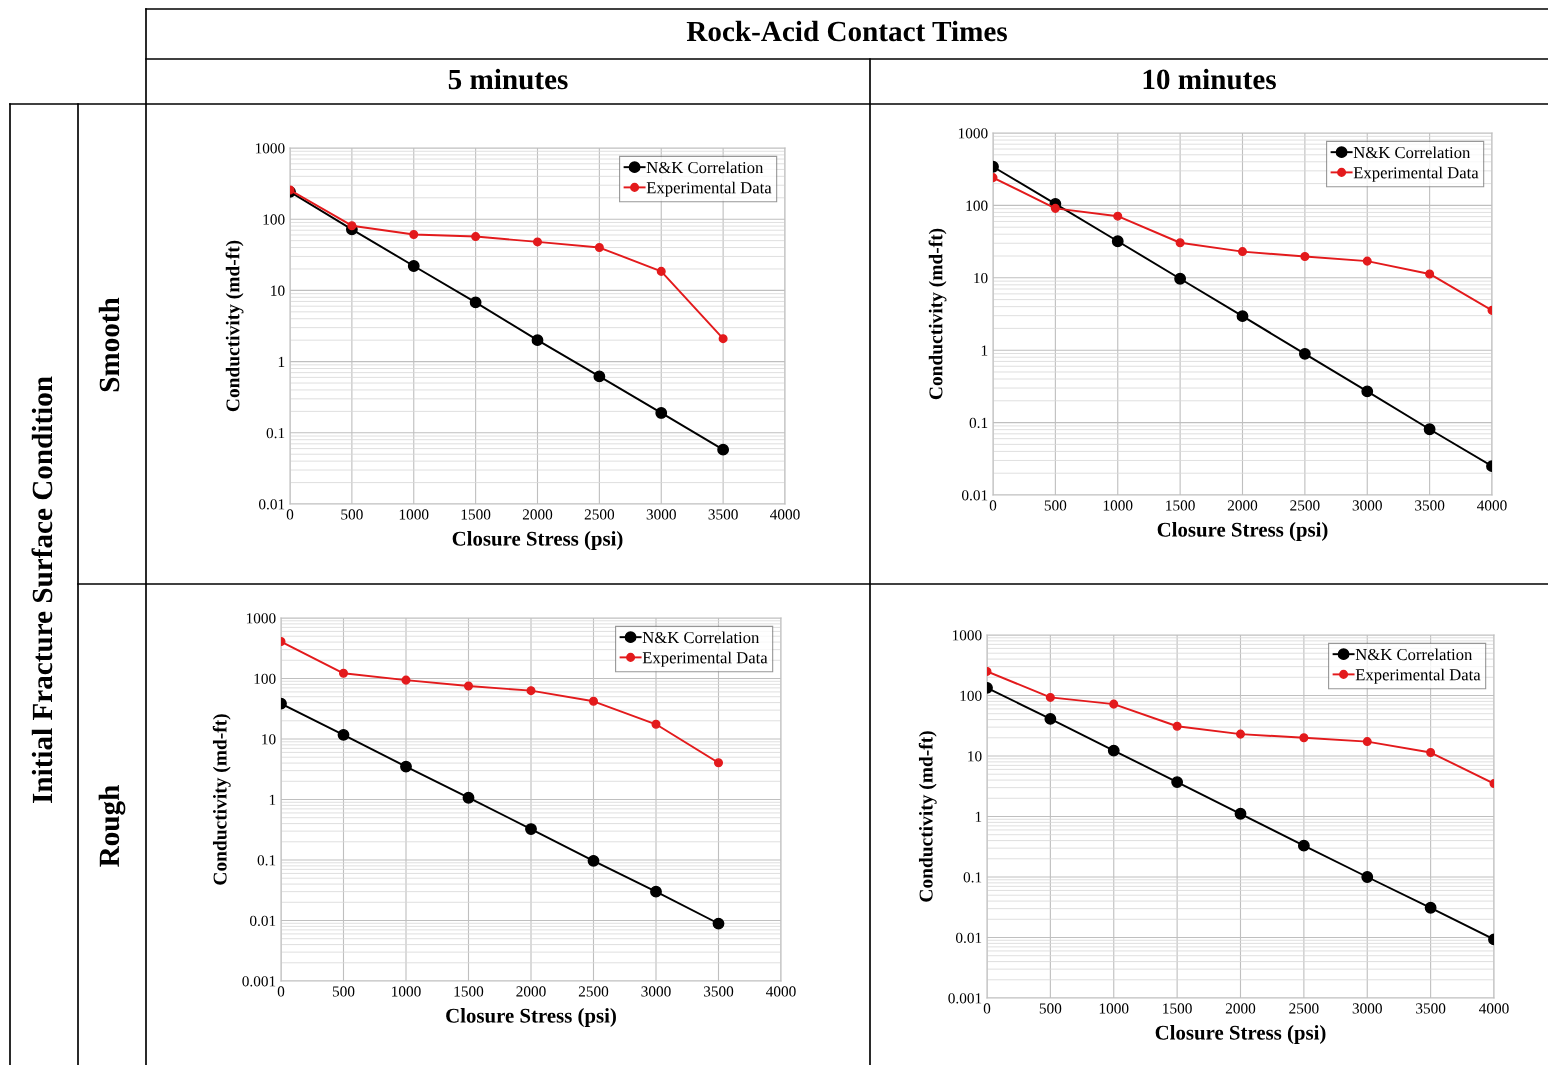 The height and width of the screenshot is (1065, 1548). I want to click on y-tick-label: 0.001, so click(259, 981).